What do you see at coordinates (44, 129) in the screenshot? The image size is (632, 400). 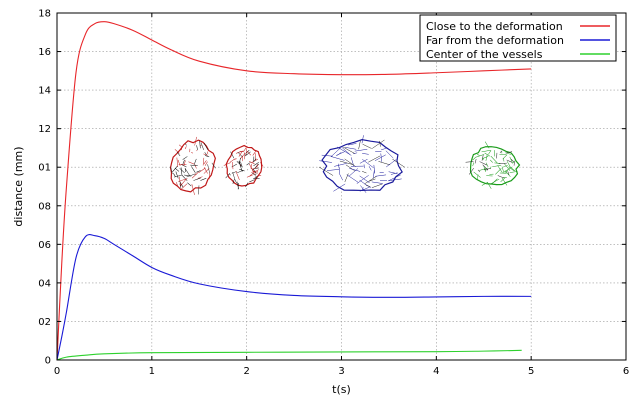 I see `y-tick-label: 12` at bounding box center [44, 129].